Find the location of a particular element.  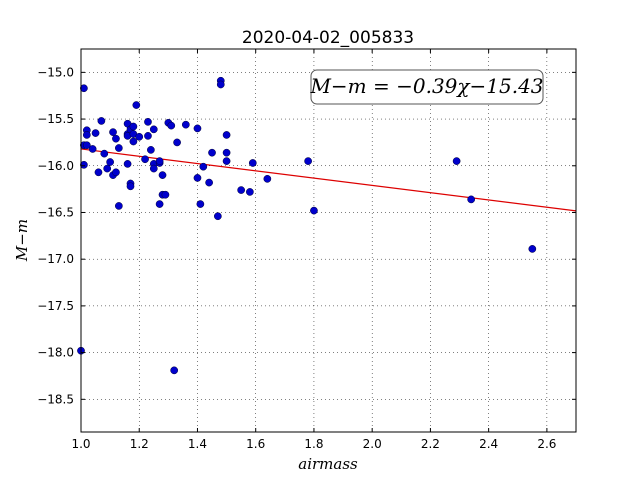

y-tick-label: −17.0 is located at coordinates (55, 259).